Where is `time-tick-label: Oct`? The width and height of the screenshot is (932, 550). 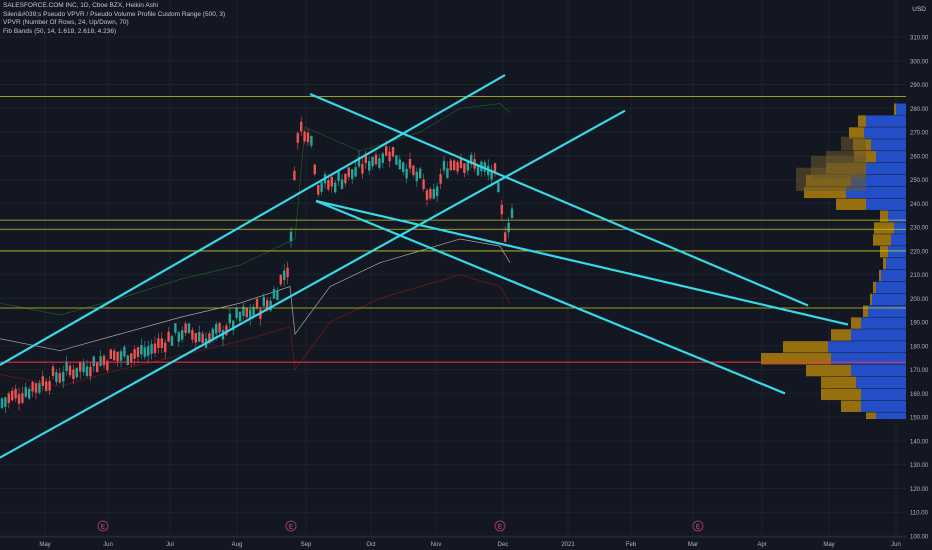 time-tick-label: Oct is located at coordinates (371, 545).